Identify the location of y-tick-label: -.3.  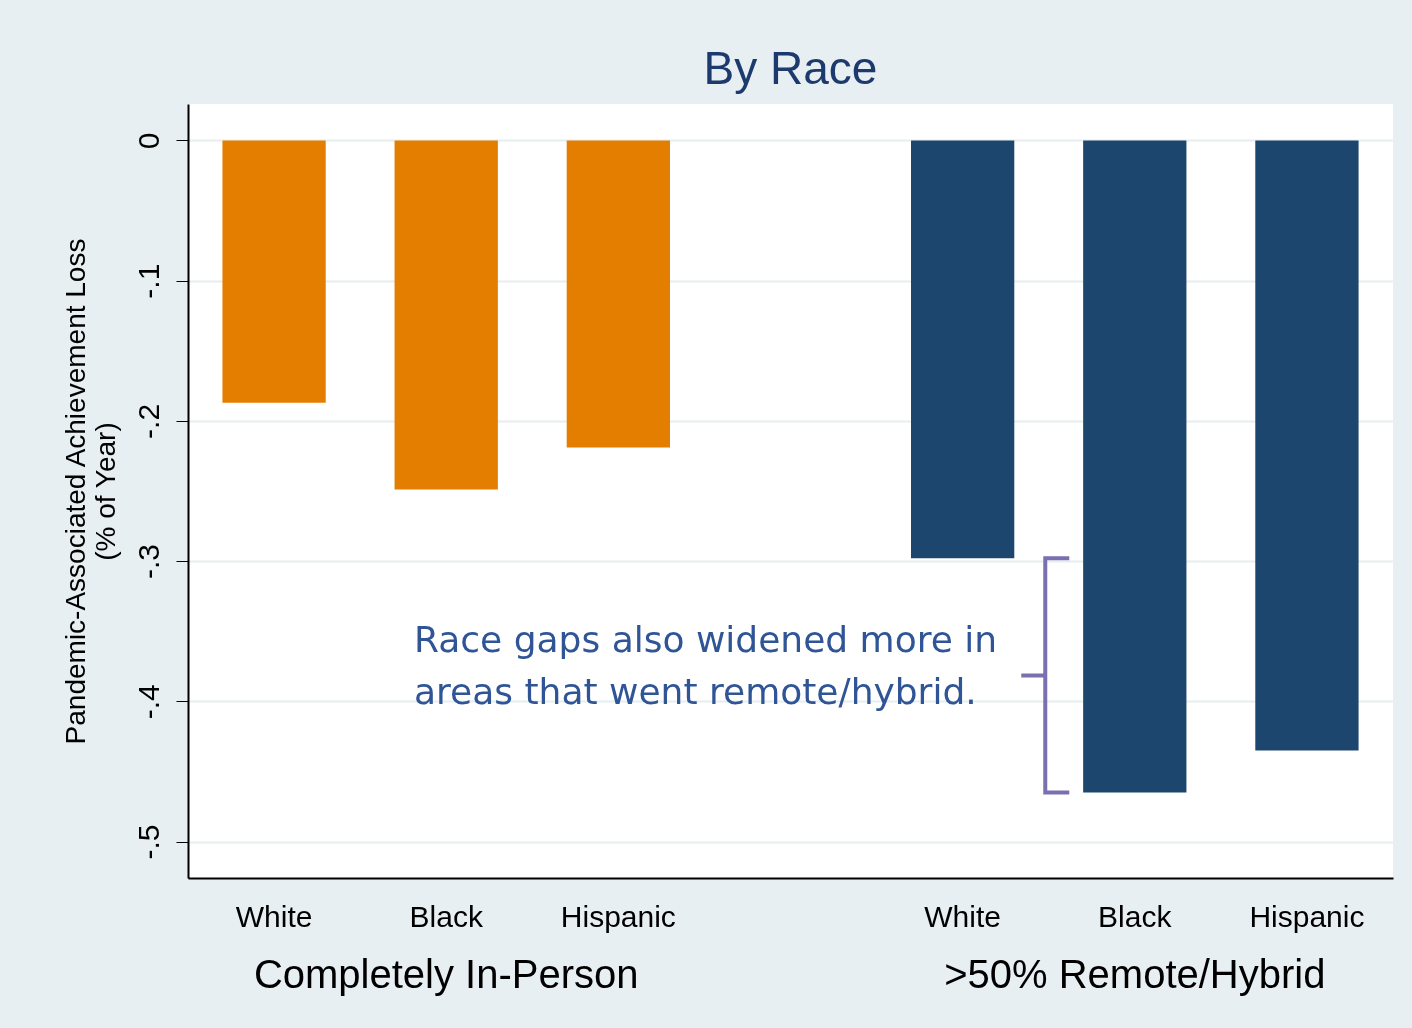
(148, 562).